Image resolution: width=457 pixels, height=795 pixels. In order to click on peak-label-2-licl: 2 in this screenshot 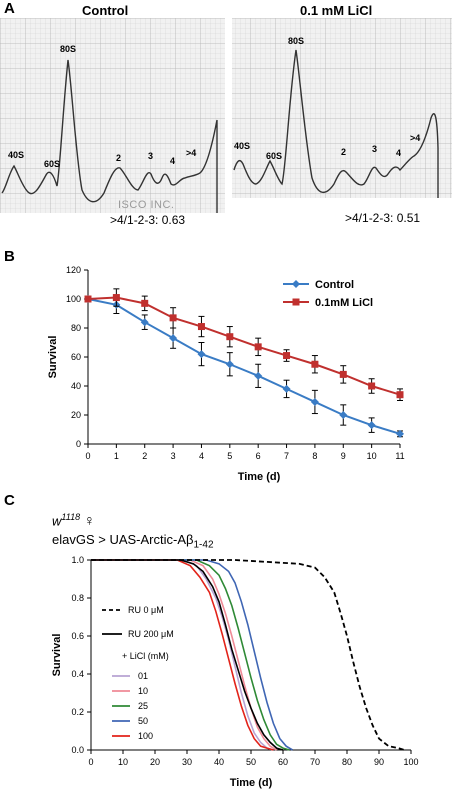, I will do `click(343, 152)`.